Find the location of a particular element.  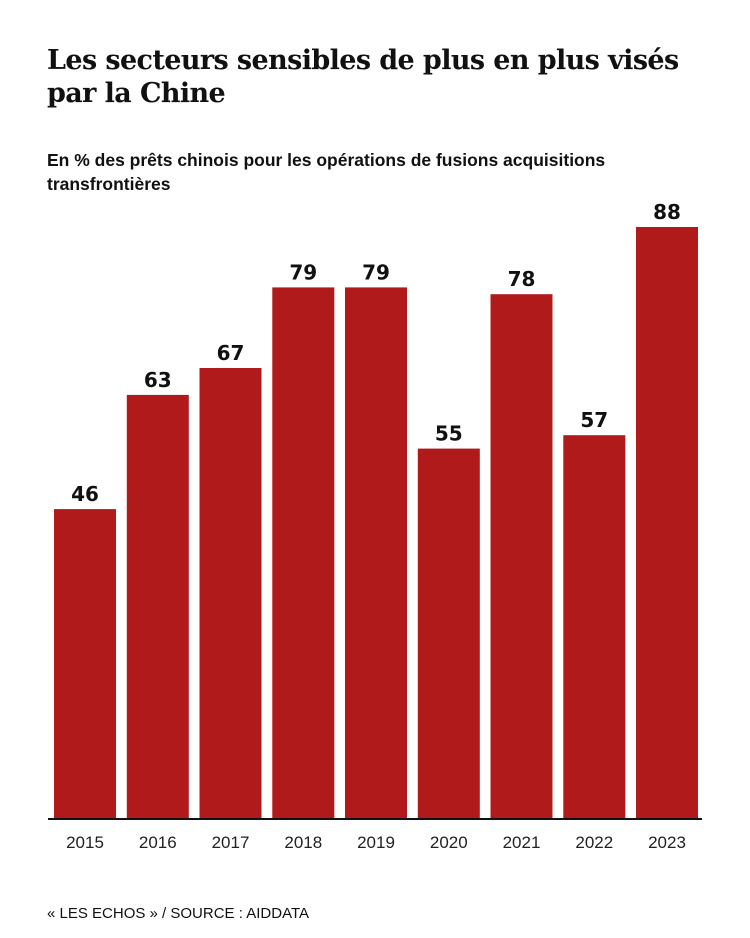

bar-2018 is located at coordinates (303, 552).